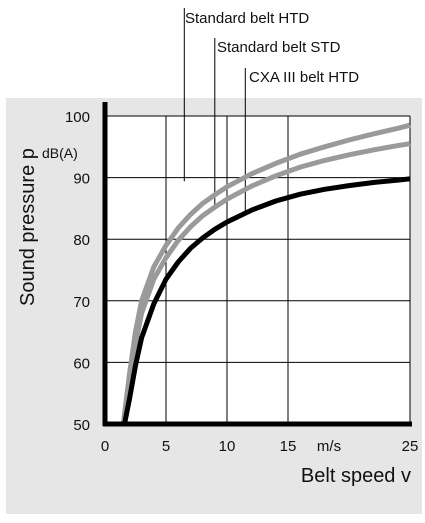 Image resolution: width=425 pixels, height=523 pixels. Describe the element at coordinates (81, 179) in the screenshot. I see `y-tick-label-90: 90` at that location.